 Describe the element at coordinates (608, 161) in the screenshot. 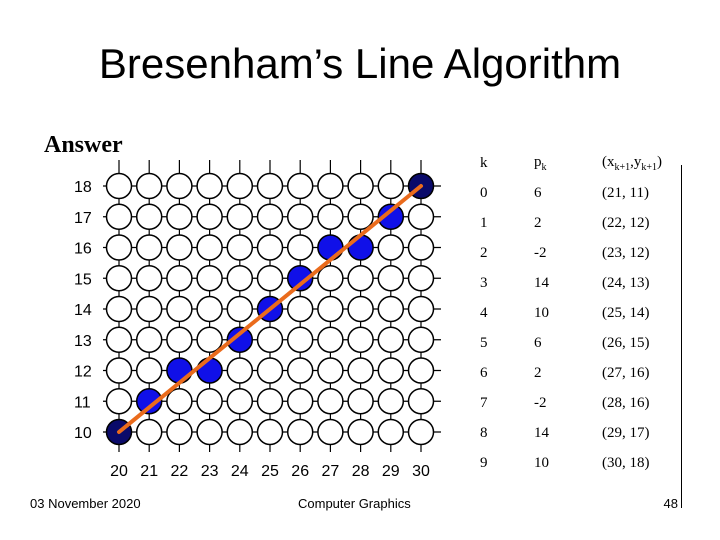

I see `header-x: (x` at that location.